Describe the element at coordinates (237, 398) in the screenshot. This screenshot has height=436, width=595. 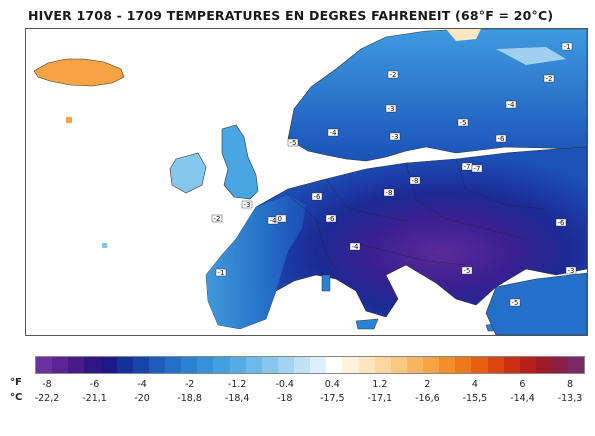
I see `celsius-tick-label: -18,4` at that location.